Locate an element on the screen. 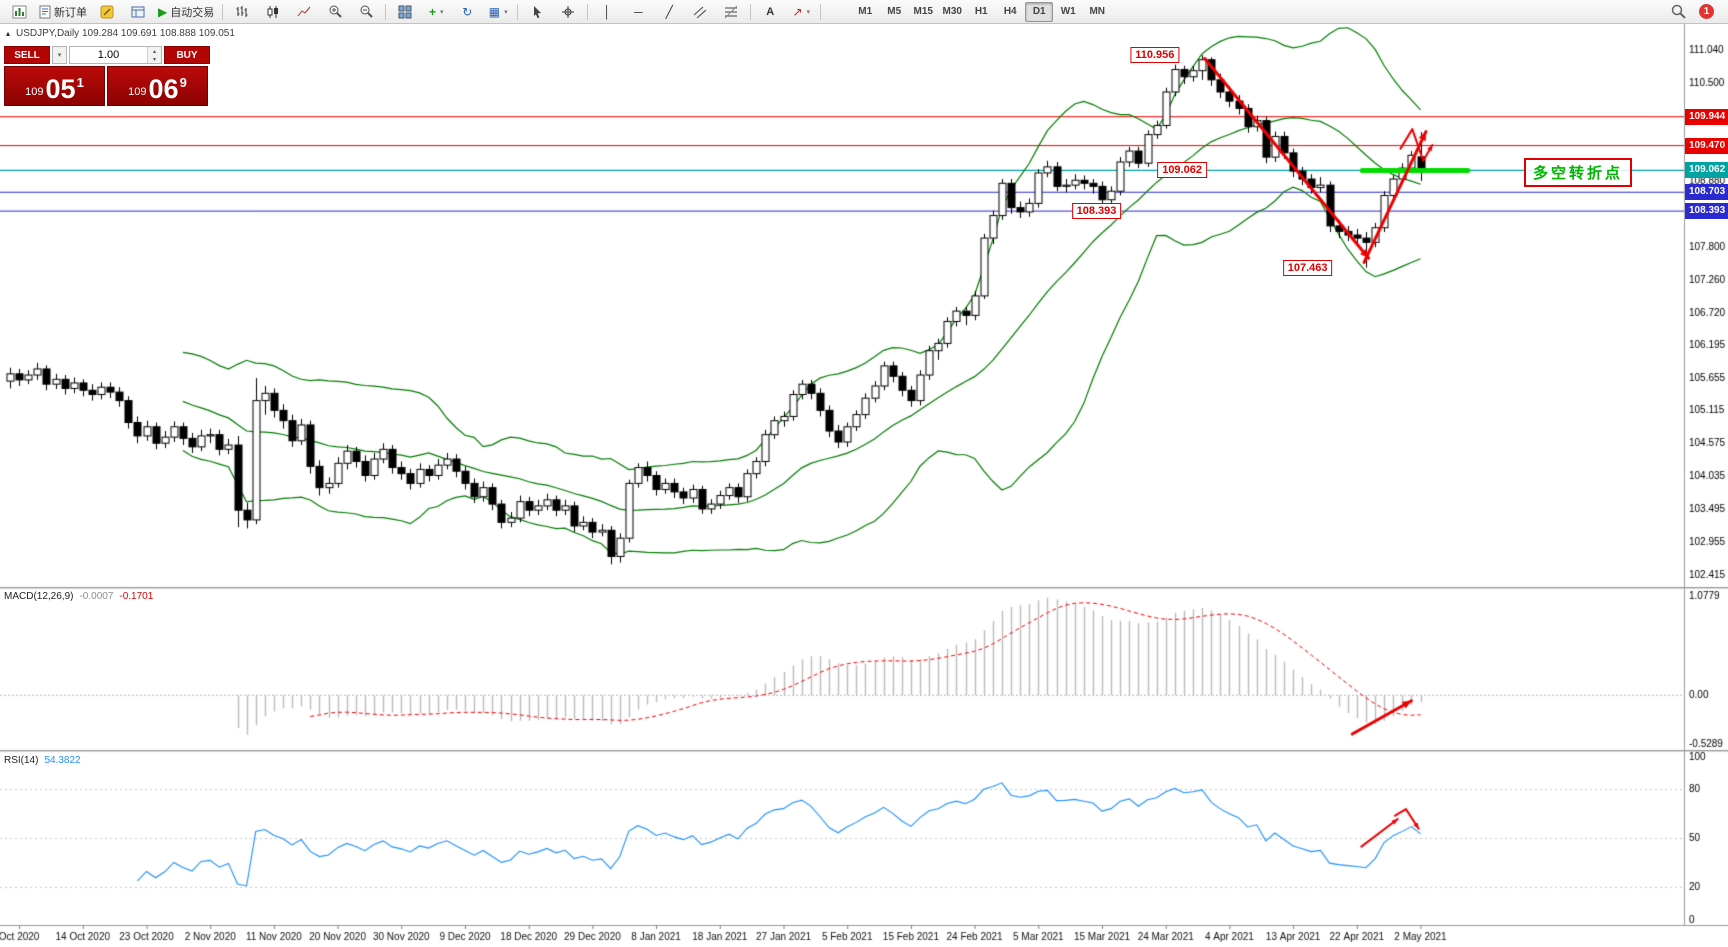  one-click-trading-panel: SELL ▾ ▴▾ BUY 109 05 1 109 06 9 is located at coordinates (107, 76).